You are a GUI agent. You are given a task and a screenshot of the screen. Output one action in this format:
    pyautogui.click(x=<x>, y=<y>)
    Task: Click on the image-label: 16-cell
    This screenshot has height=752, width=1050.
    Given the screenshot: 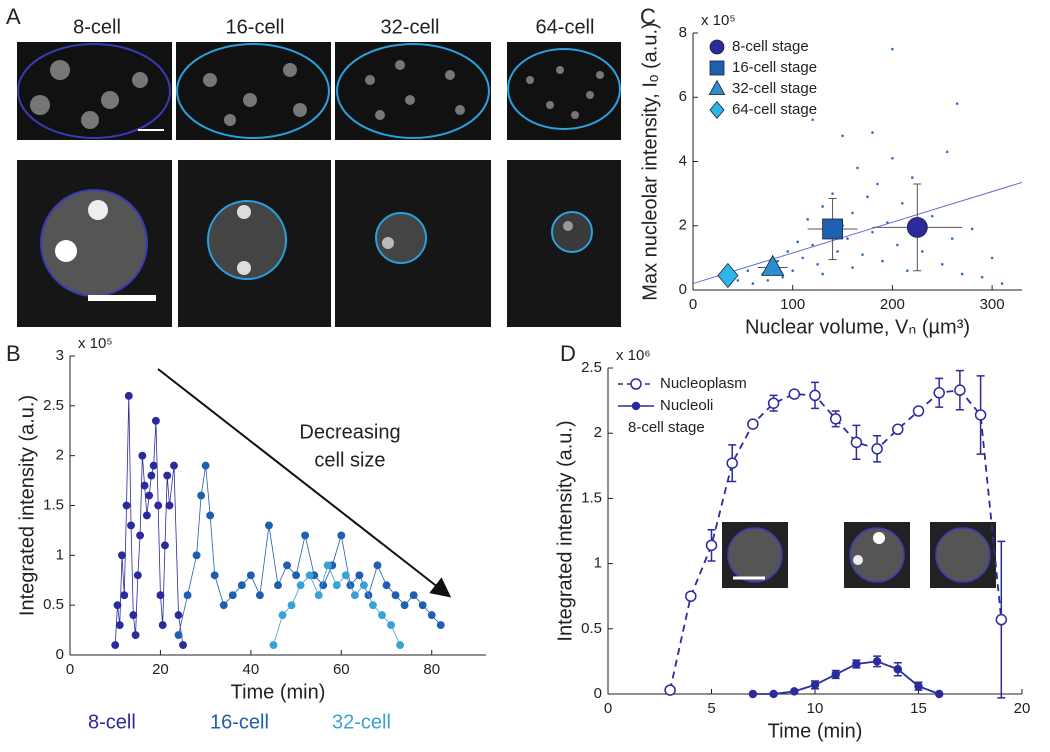 What is the action you would take?
    pyautogui.click(x=255, y=27)
    